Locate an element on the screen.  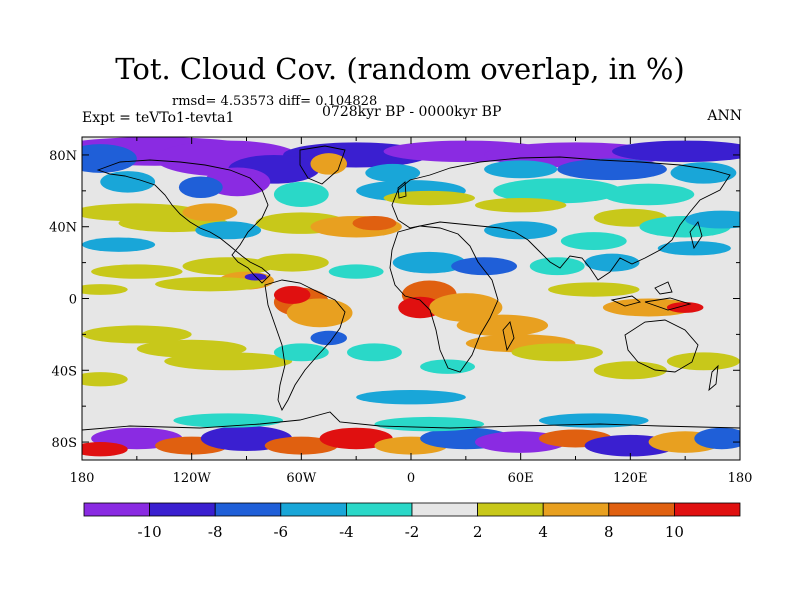
season-label: ANN is located at coordinates (724, 116).